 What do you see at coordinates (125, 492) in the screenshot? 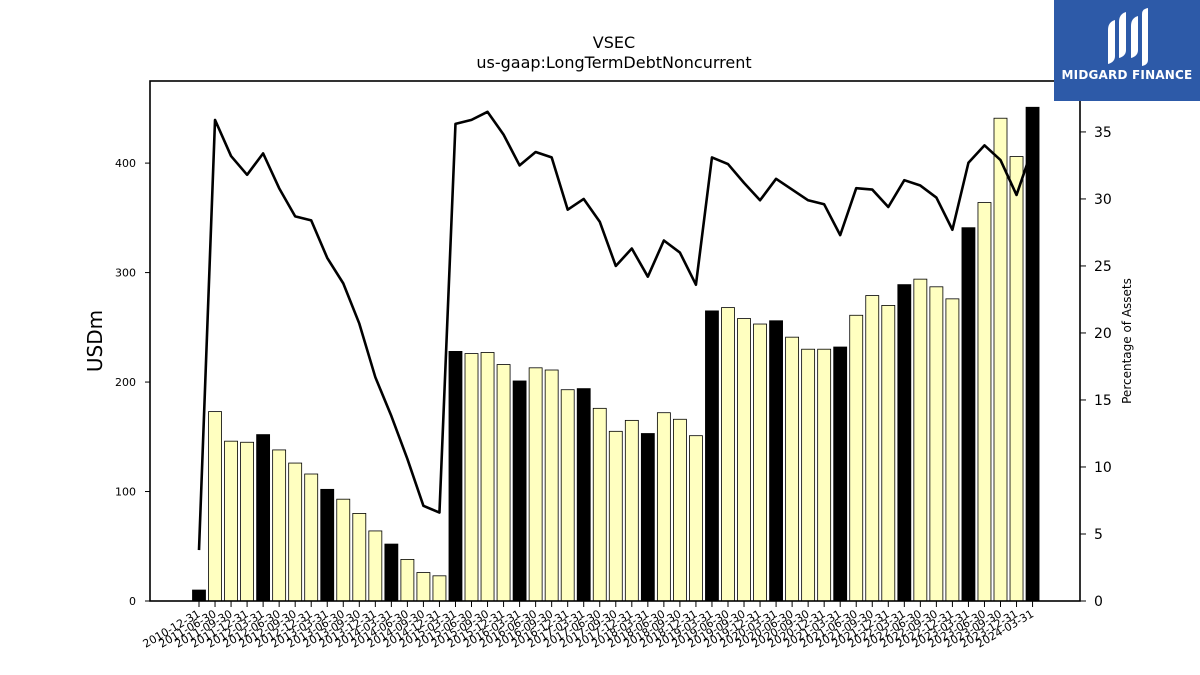
I see `y-tick-label: 100` at bounding box center [125, 492].